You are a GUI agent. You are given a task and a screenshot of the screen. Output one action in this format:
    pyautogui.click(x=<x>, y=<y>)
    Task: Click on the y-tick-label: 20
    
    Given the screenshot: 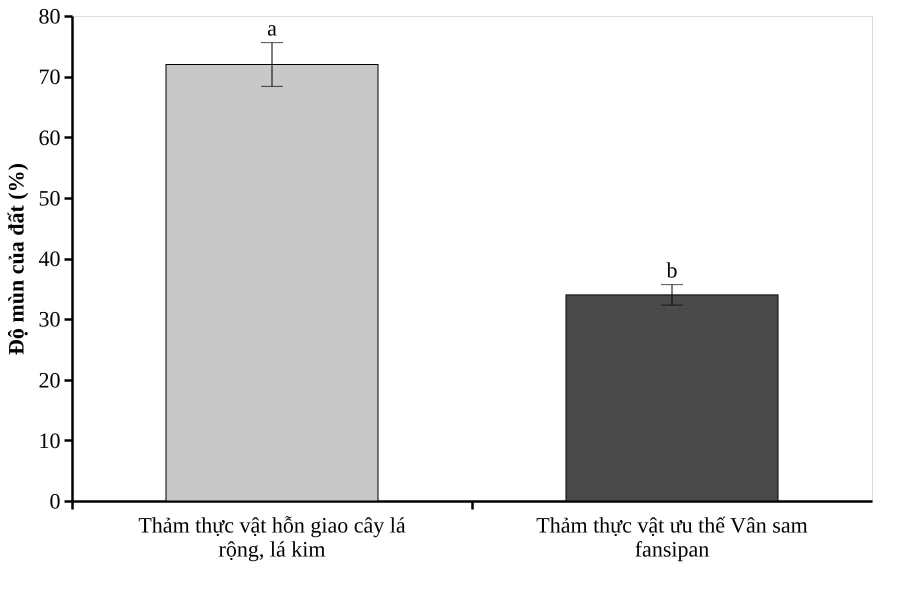 What is the action you would take?
    pyautogui.click(x=49, y=379)
    